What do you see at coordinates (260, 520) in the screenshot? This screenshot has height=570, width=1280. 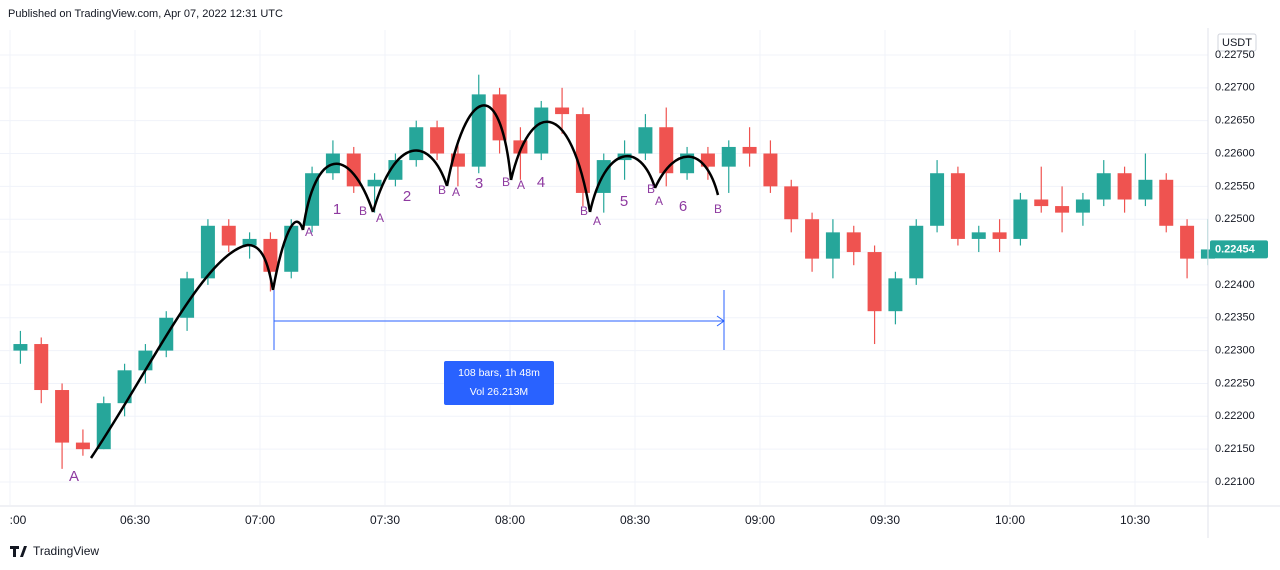 I see `x-tick-label: 07:00` at bounding box center [260, 520].